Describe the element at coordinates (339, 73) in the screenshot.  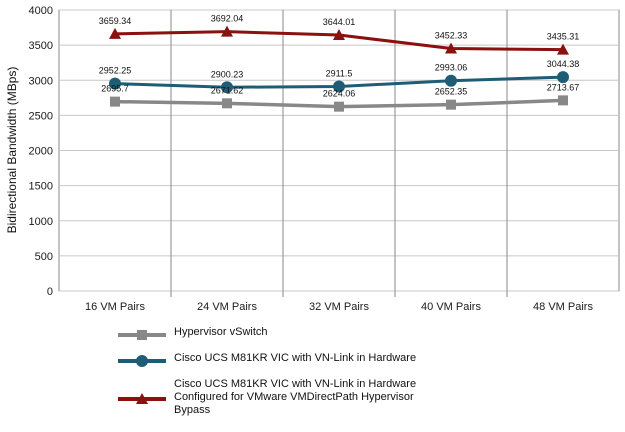
I see `data-label: 2911.5` at that location.